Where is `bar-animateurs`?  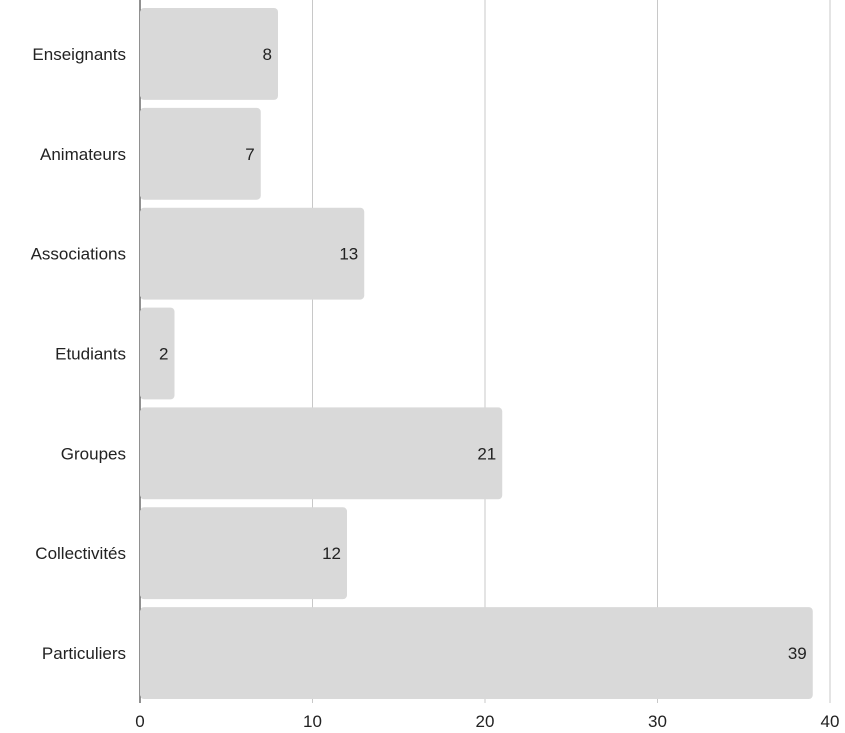 bar-animateurs is located at coordinates (200, 153).